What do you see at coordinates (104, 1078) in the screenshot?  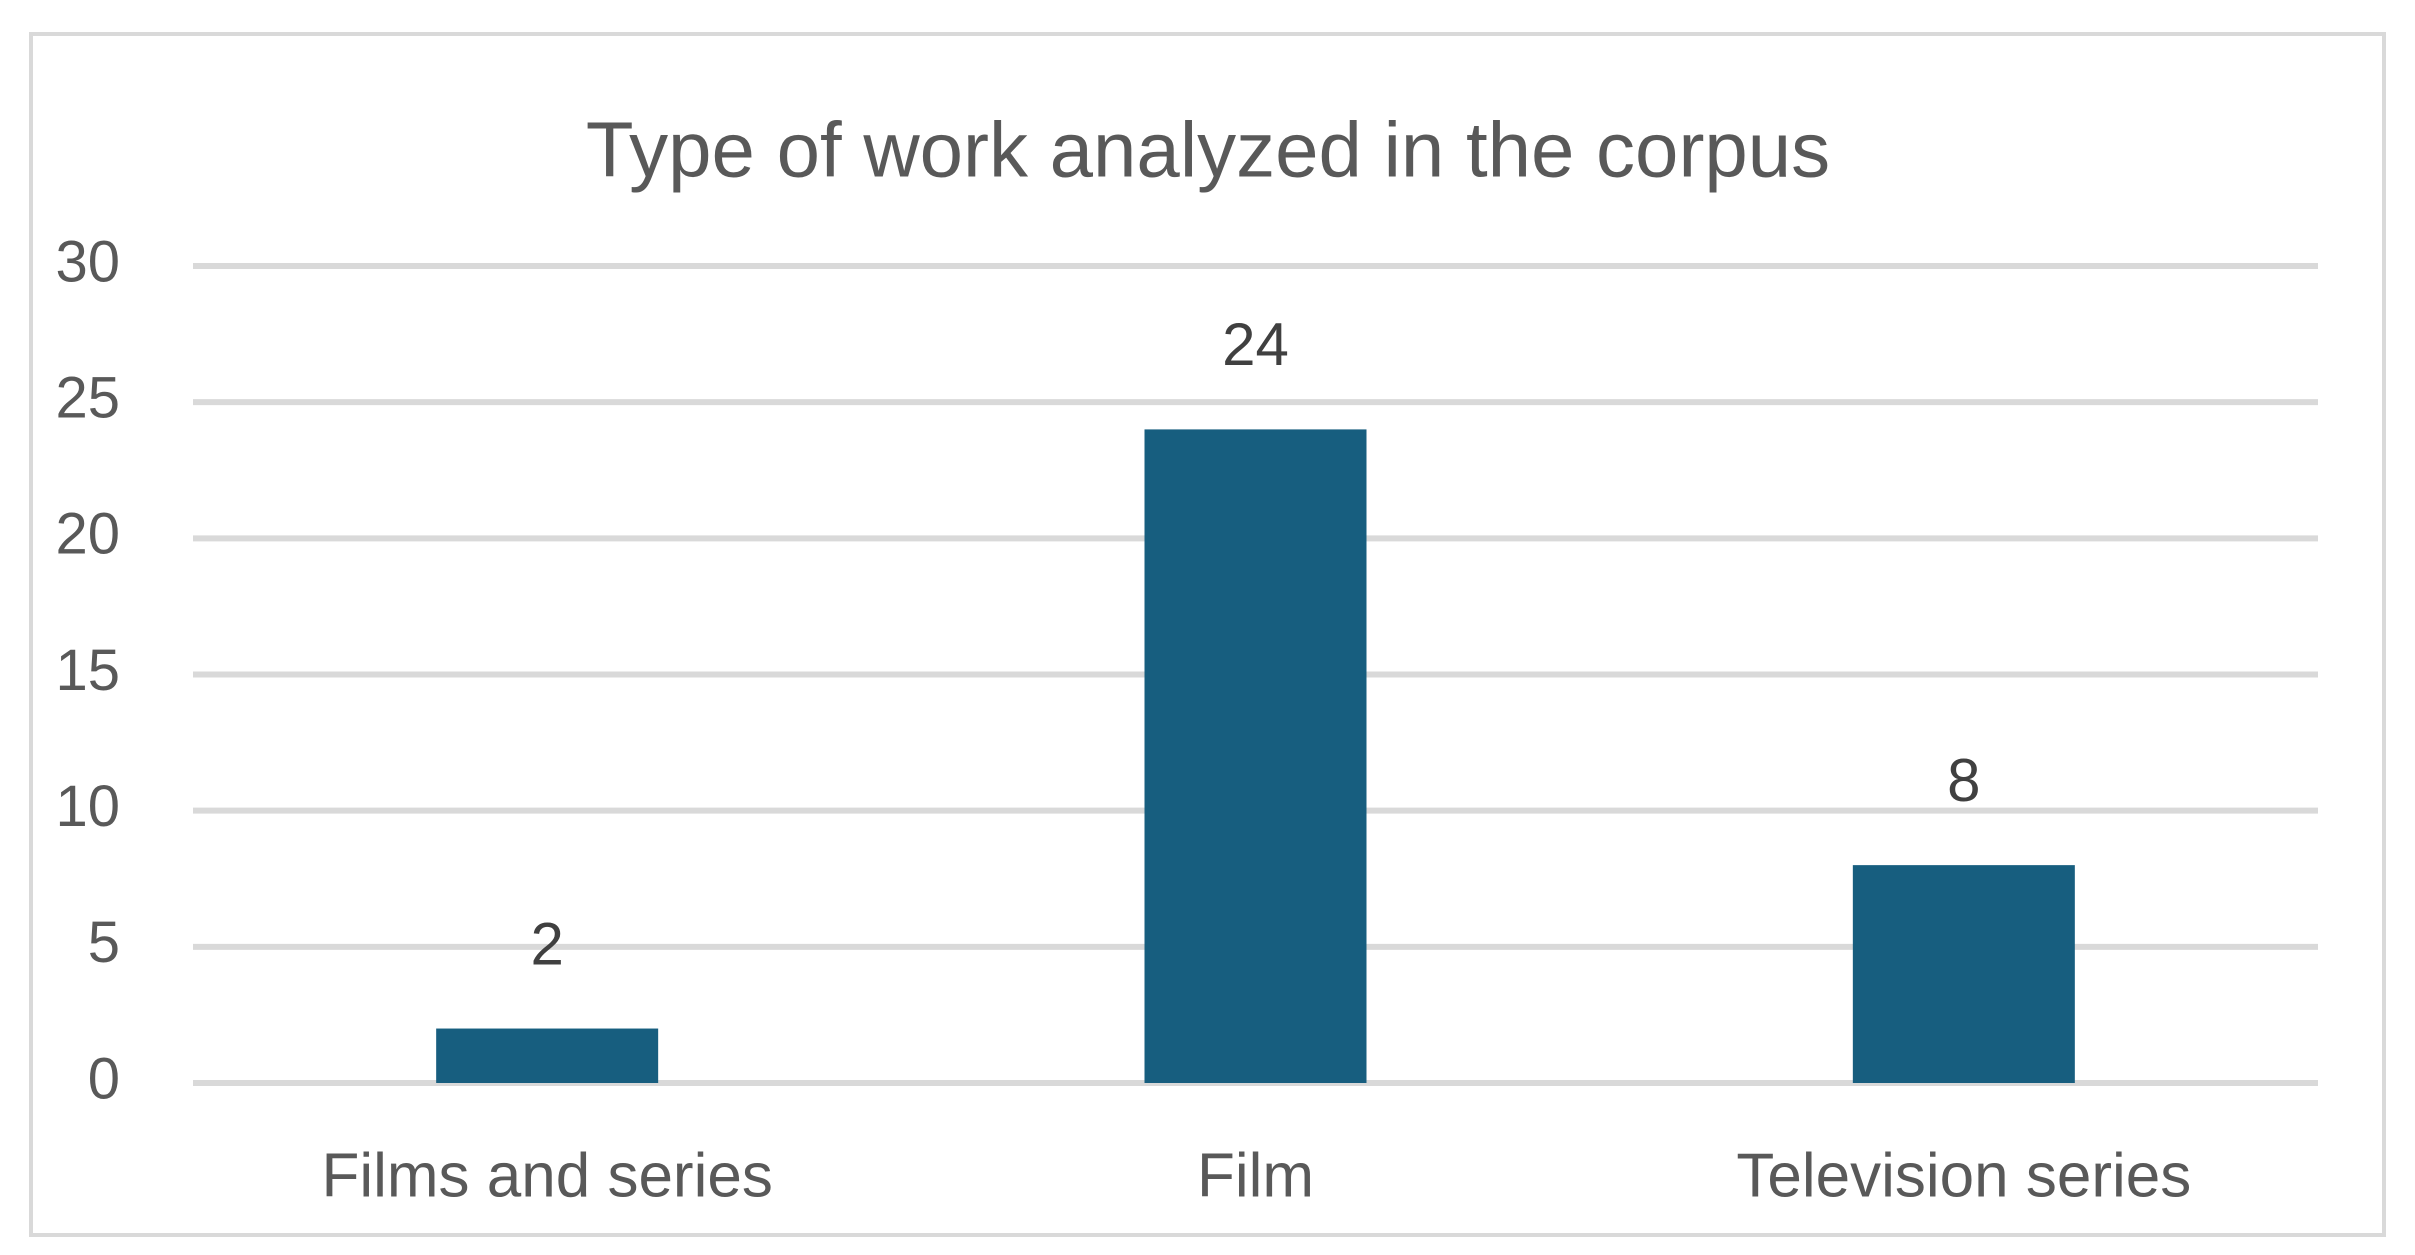 I see `y-tick-label: 0` at bounding box center [104, 1078].